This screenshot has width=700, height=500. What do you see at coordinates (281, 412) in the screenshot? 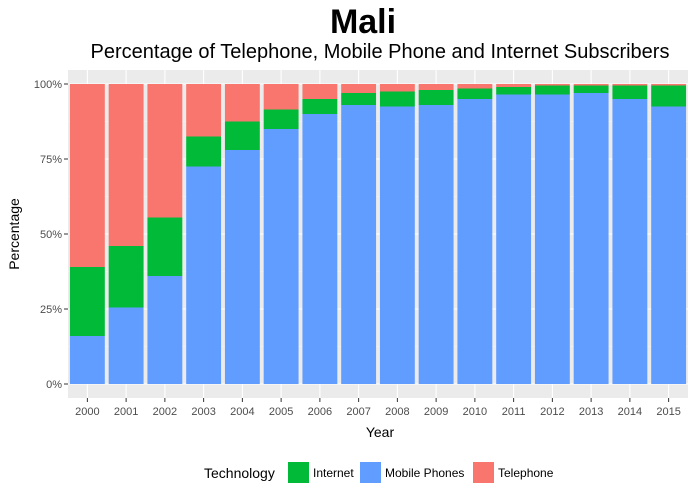
I see `x-tick-label: 2005` at bounding box center [281, 412].